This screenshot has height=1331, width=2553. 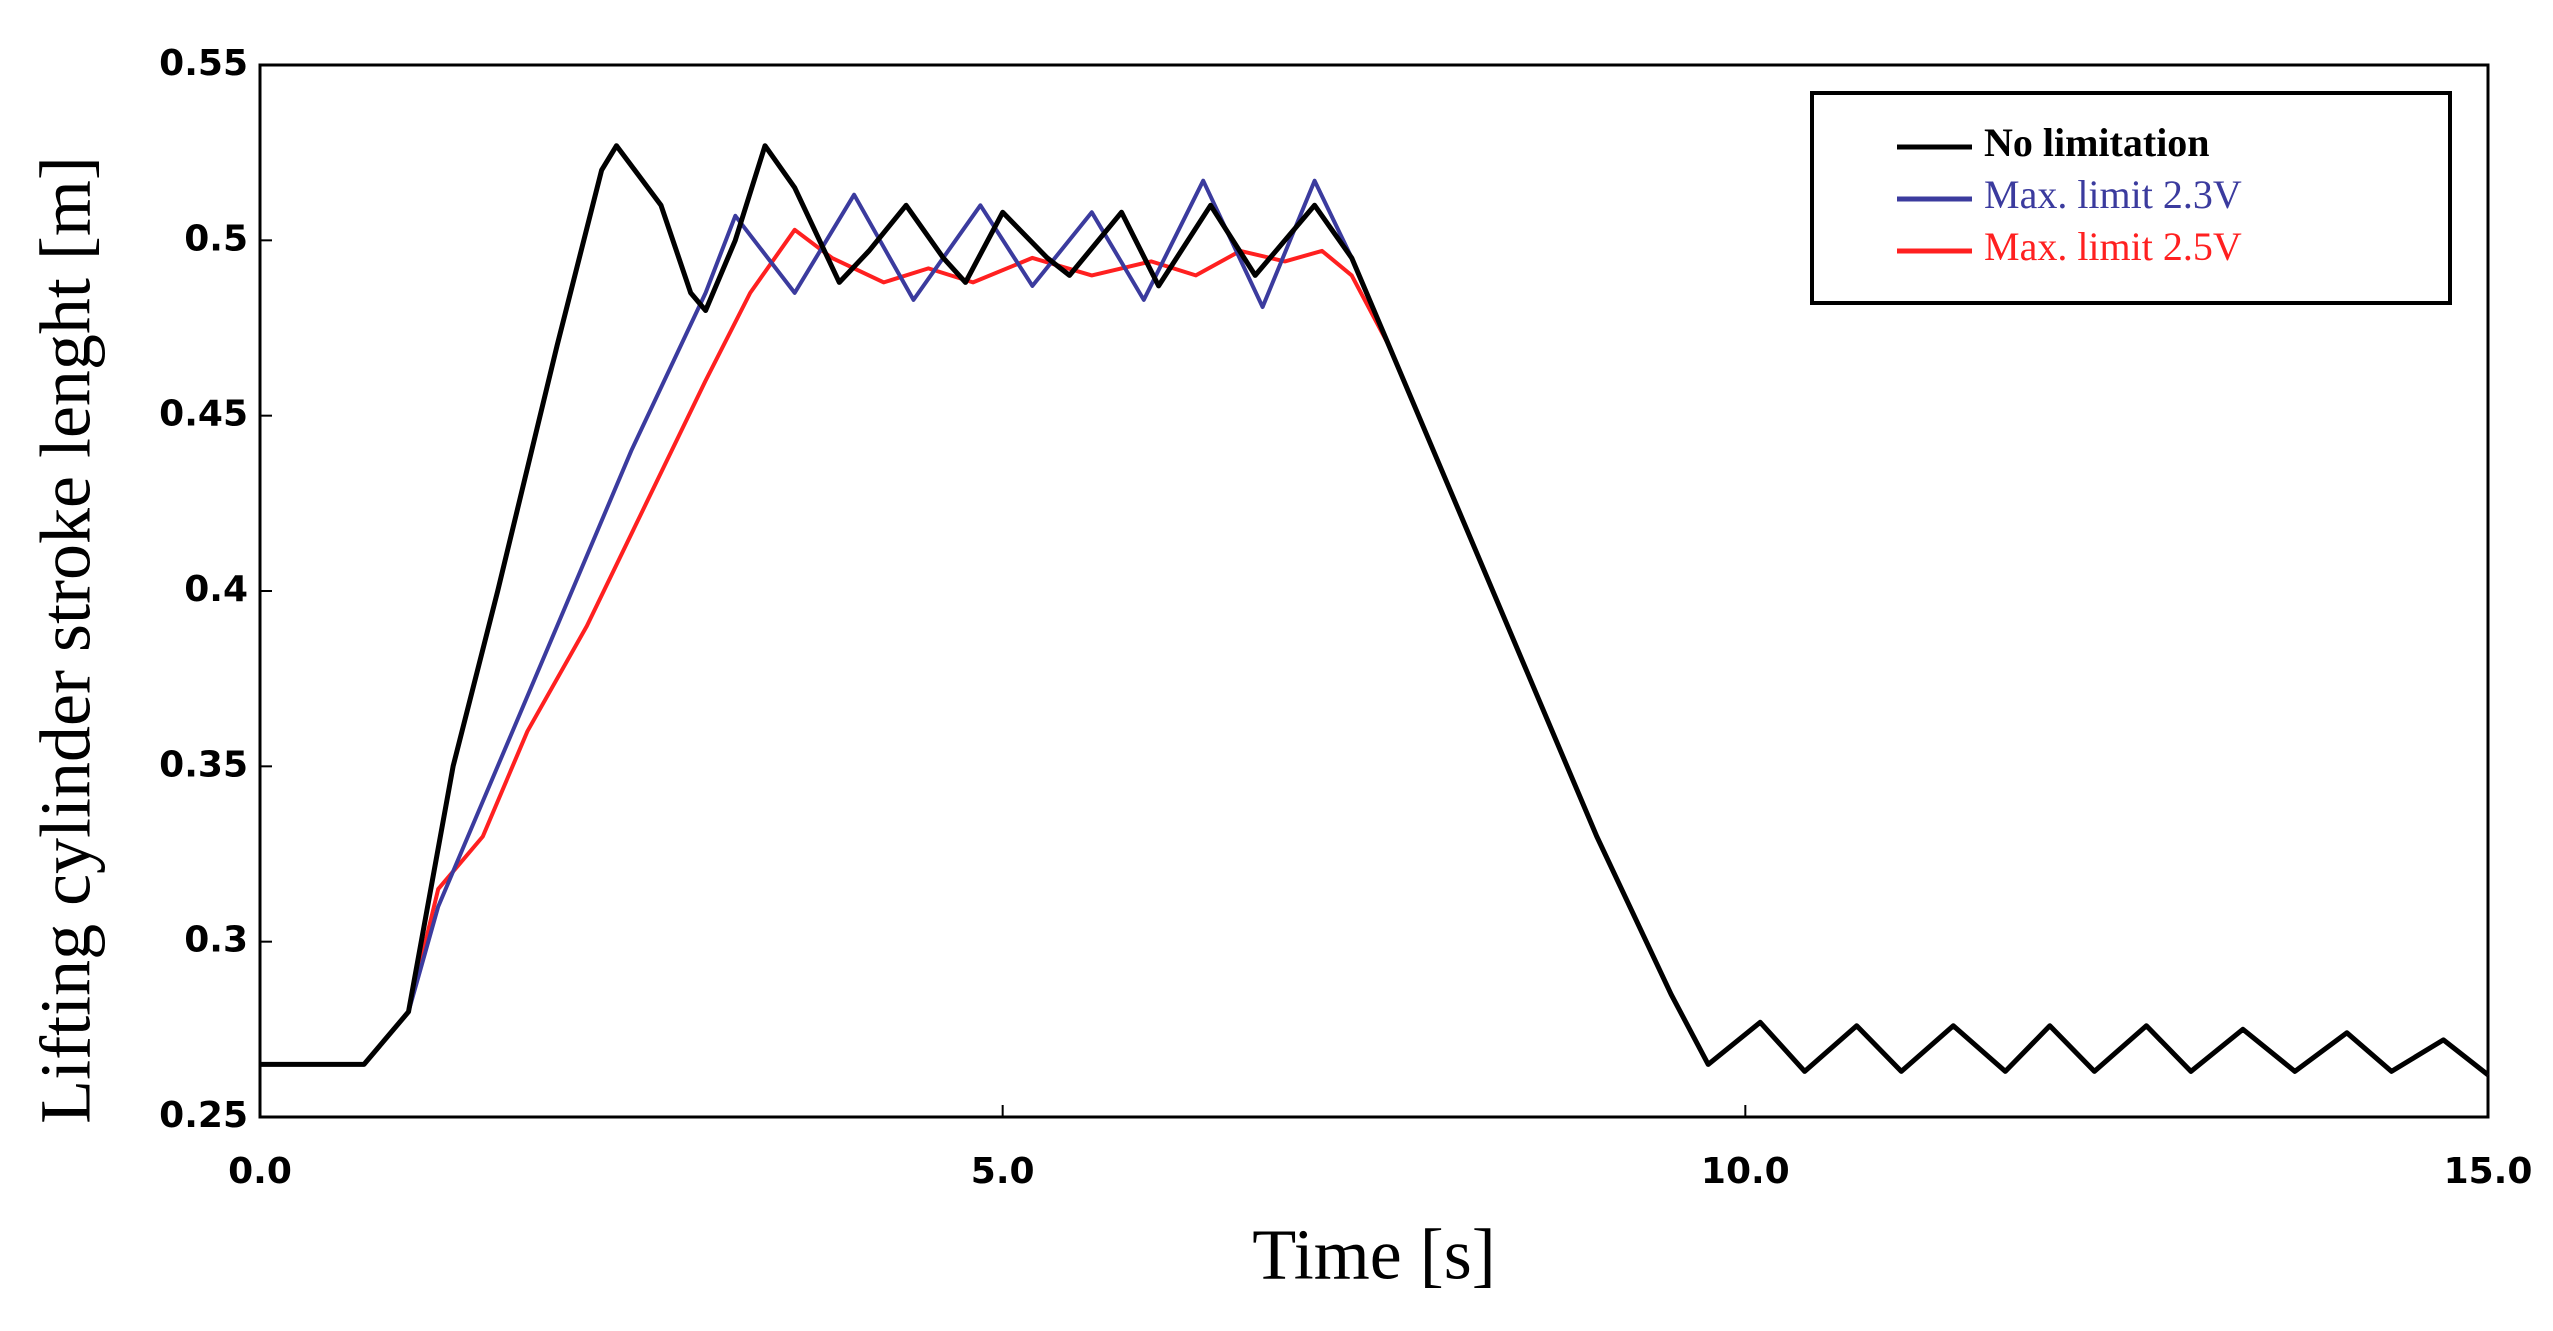 What do you see at coordinates (2097, 142) in the screenshot?
I see `legend-label: No limitation` at bounding box center [2097, 142].